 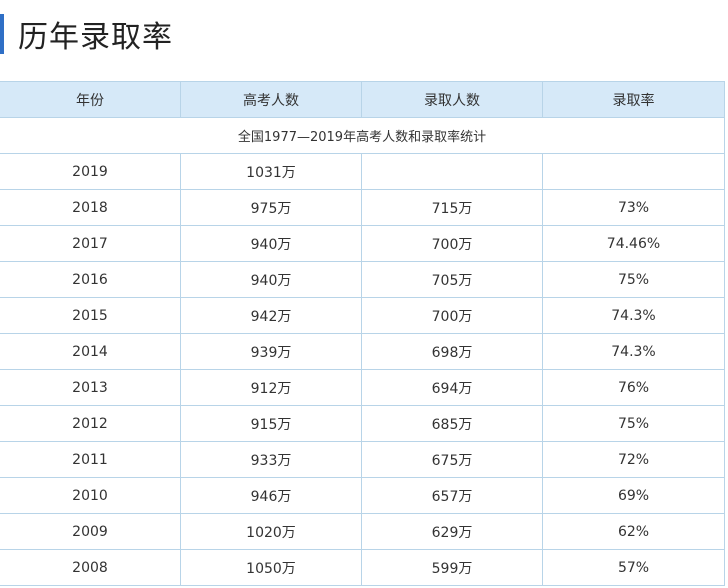 What do you see at coordinates (452, 207) in the screenshot?
I see `admitted-cell: 715万` at bounding box center [452, 207].